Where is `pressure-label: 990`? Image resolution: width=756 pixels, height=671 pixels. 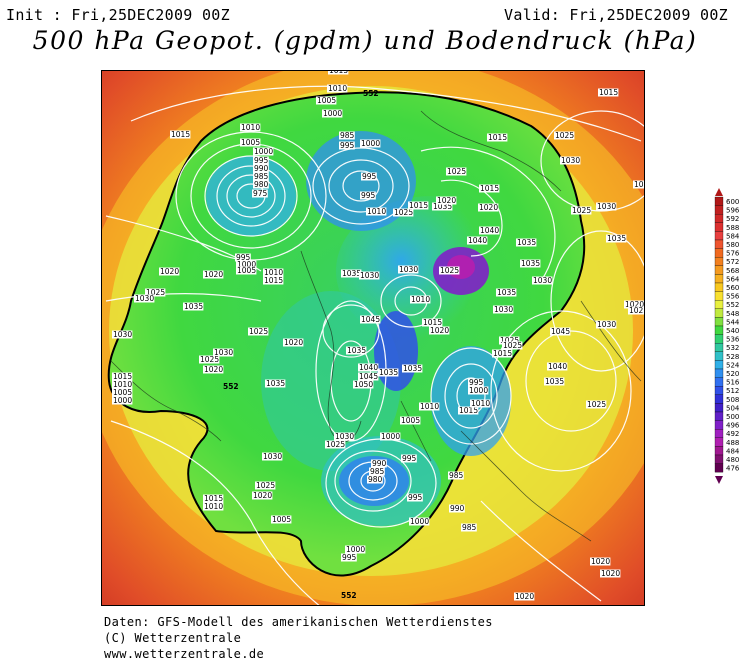 pressure-label: 990 is located at coordinates (457, 508).